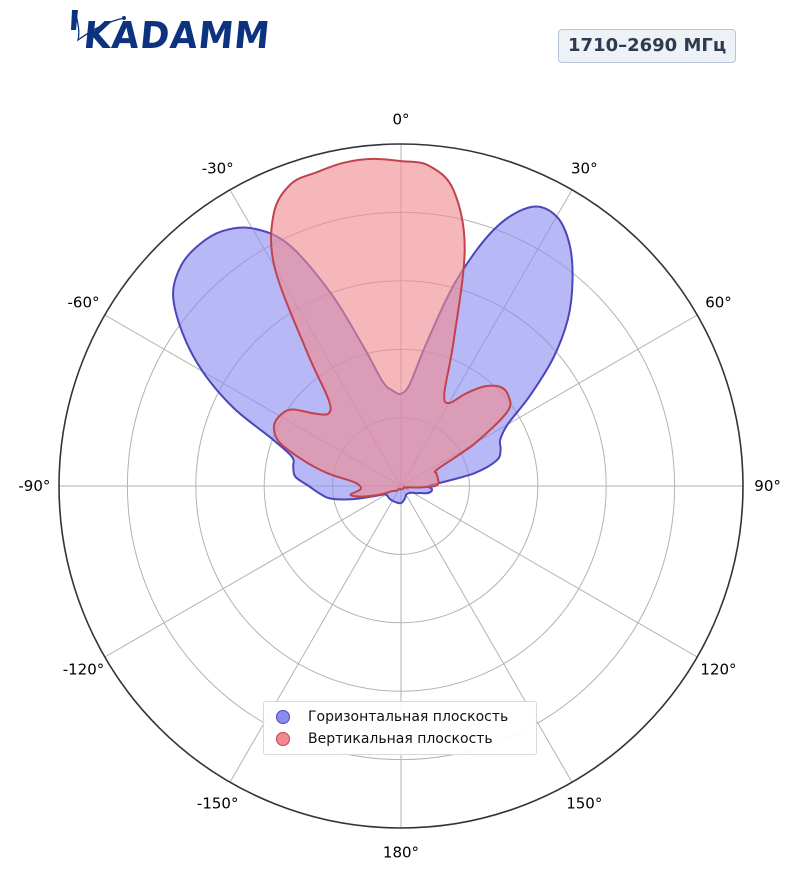 This screenshot has height=878, width=800. What do you see at coordinates (584, 804) in the screenshot?
I see `angle-tick-label: 150°` at bounding box center [584, 804].